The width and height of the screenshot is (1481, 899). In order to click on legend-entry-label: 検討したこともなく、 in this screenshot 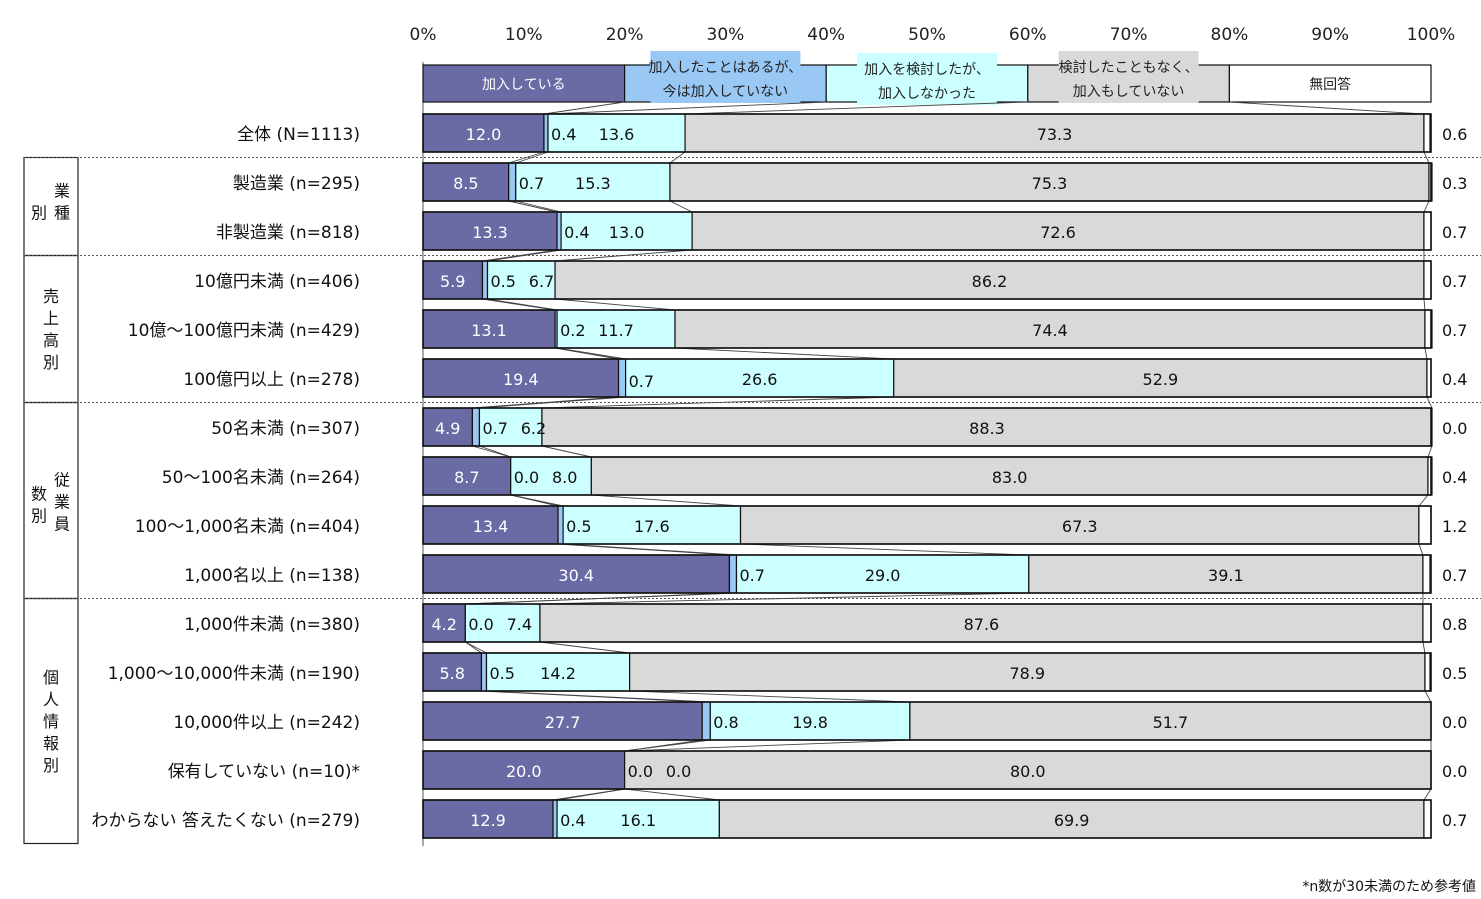, I will do `click(1129, 68)`.